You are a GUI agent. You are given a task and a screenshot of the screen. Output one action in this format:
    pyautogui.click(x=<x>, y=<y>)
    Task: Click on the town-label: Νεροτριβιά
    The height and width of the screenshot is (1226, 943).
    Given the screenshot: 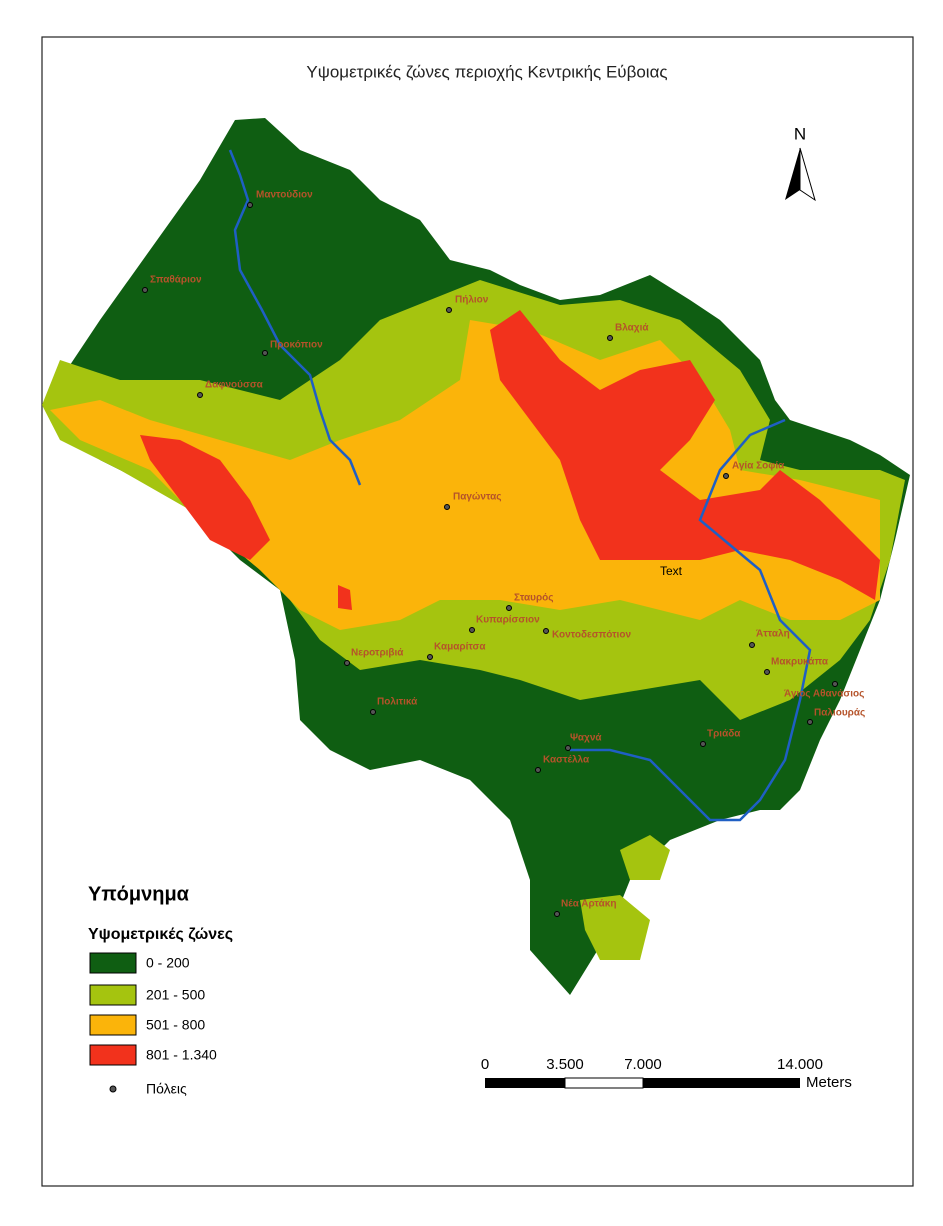 What is the action you would take?
    pyautogui.click(x=377, y=653)
    